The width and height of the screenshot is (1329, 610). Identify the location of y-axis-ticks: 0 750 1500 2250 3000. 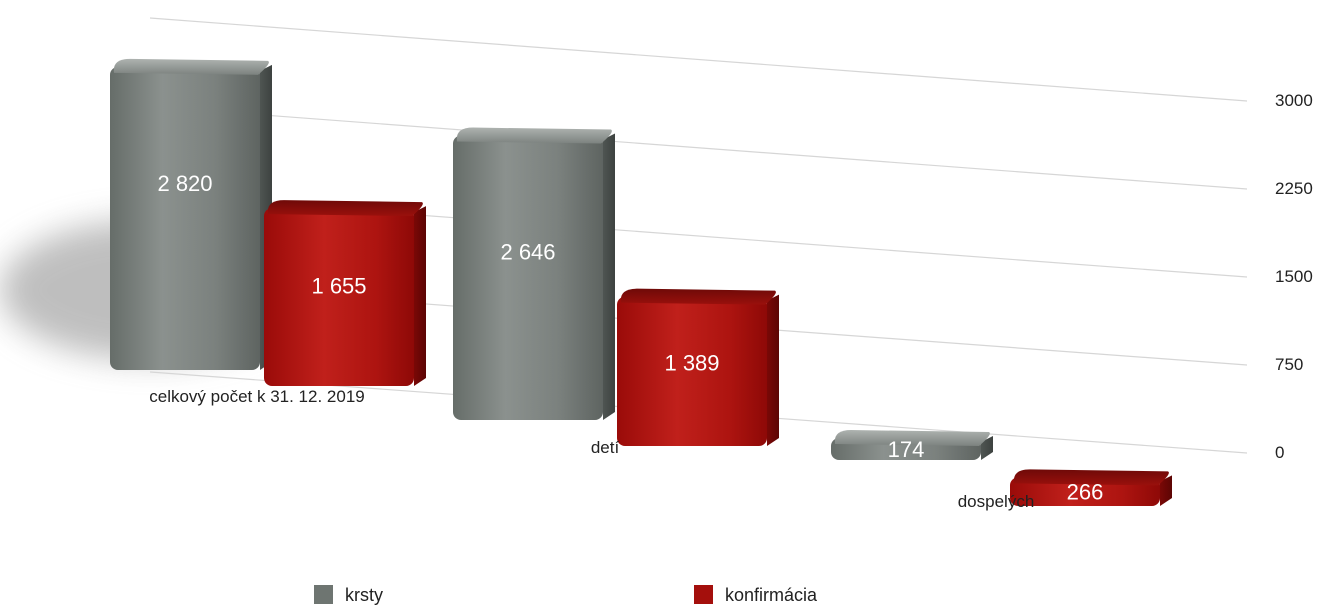
(1294, 276).